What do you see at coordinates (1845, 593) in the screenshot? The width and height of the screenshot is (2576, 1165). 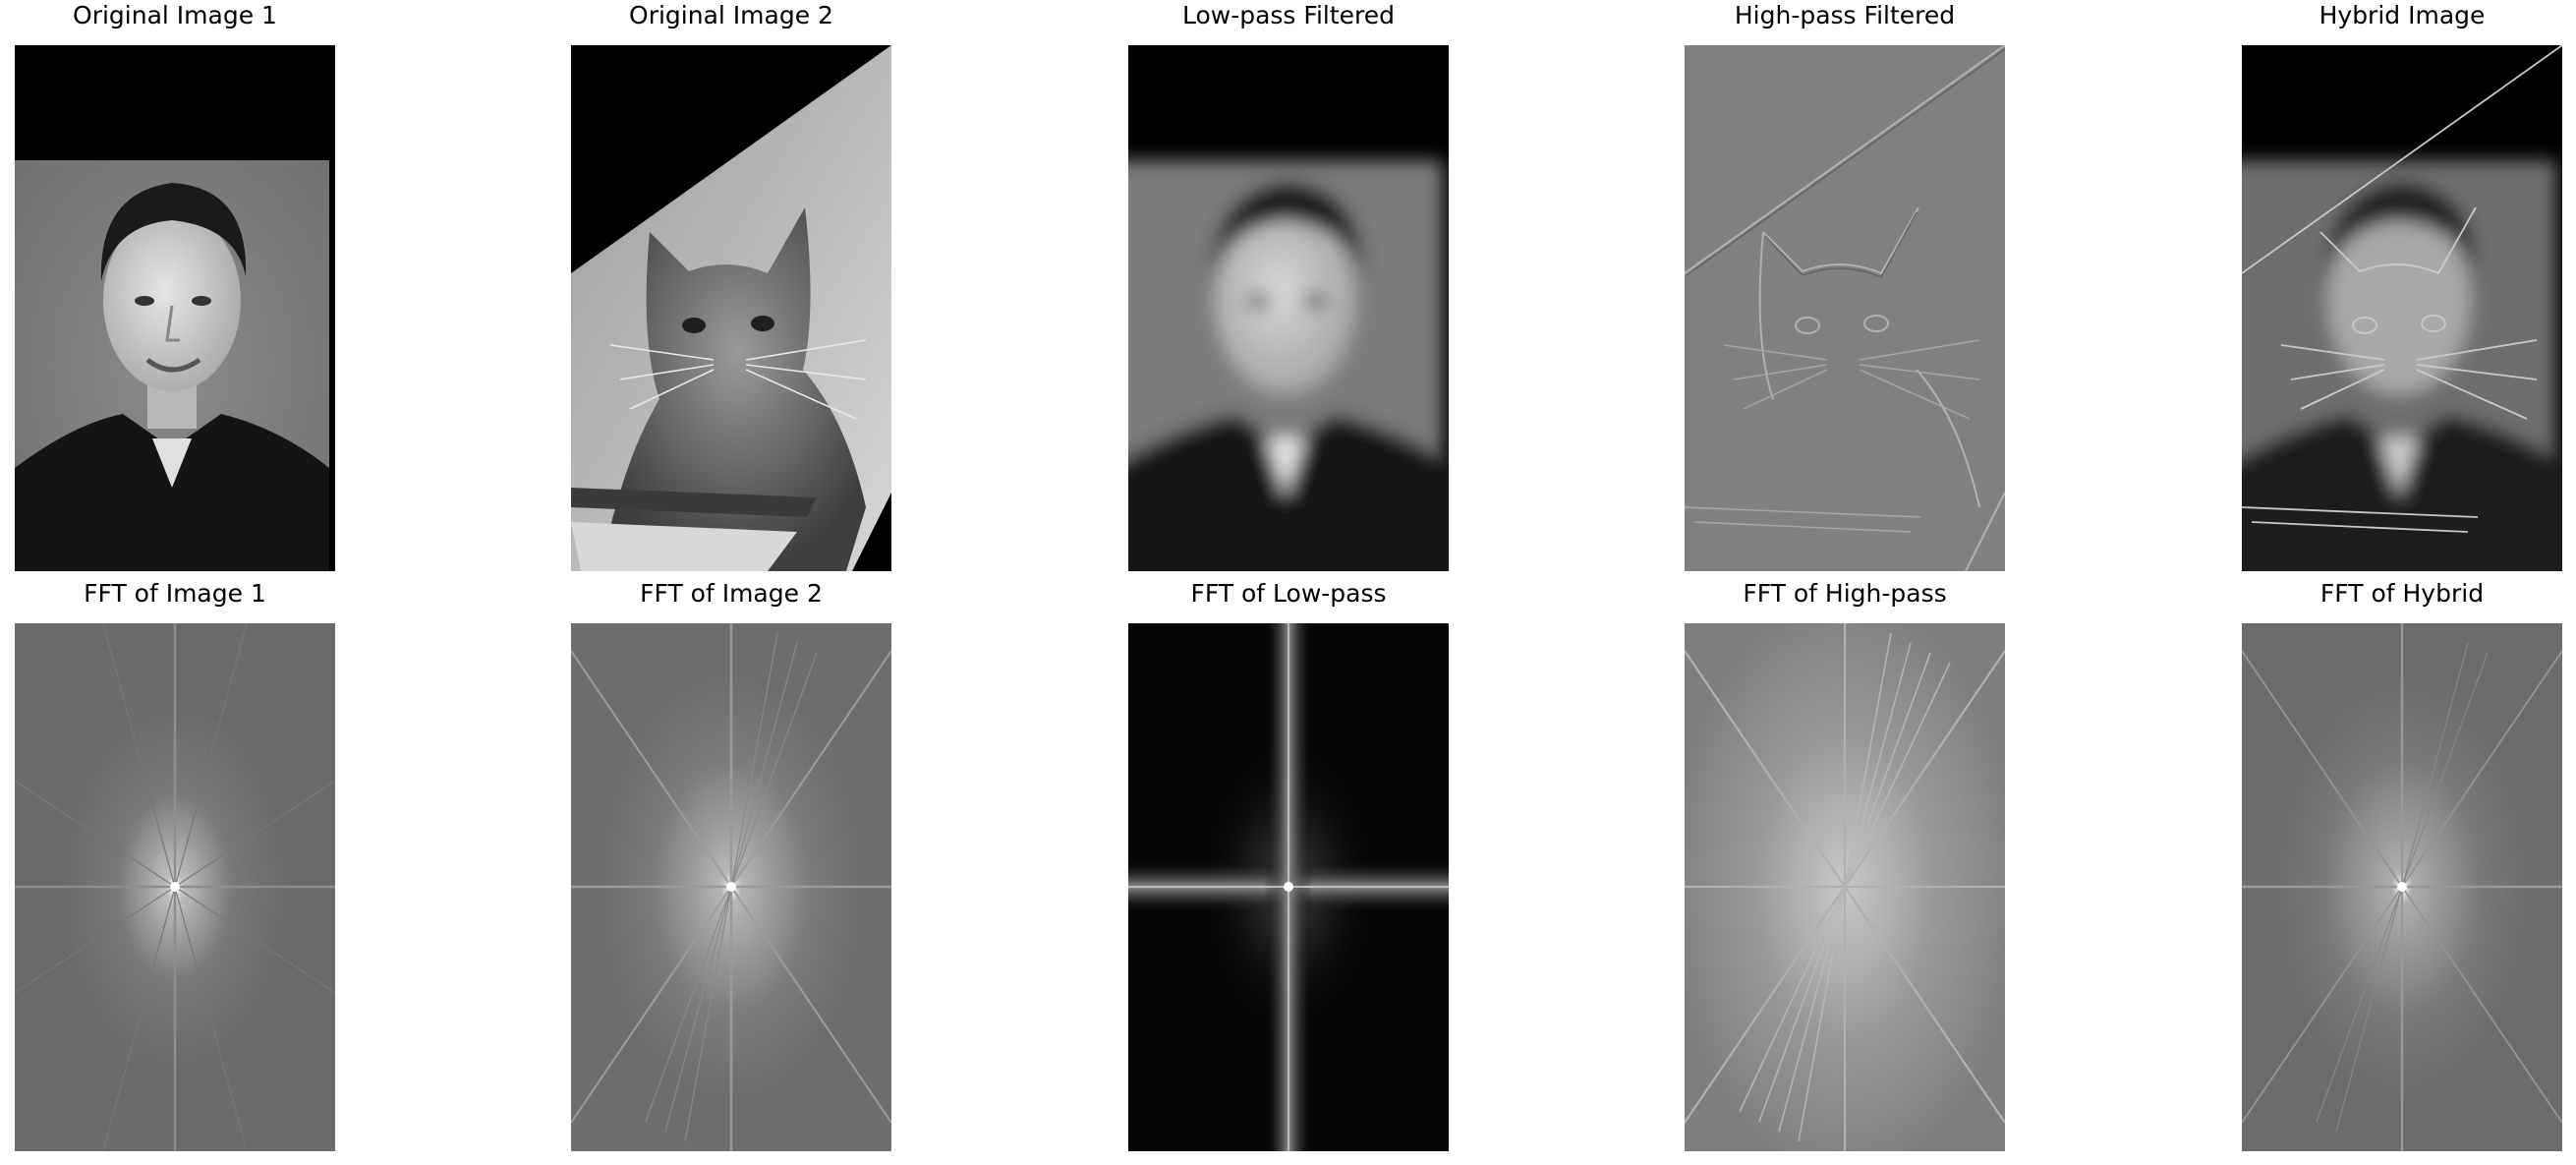 I see `panel-title: FFT of High-pass` at bounding box center [1845, 593].